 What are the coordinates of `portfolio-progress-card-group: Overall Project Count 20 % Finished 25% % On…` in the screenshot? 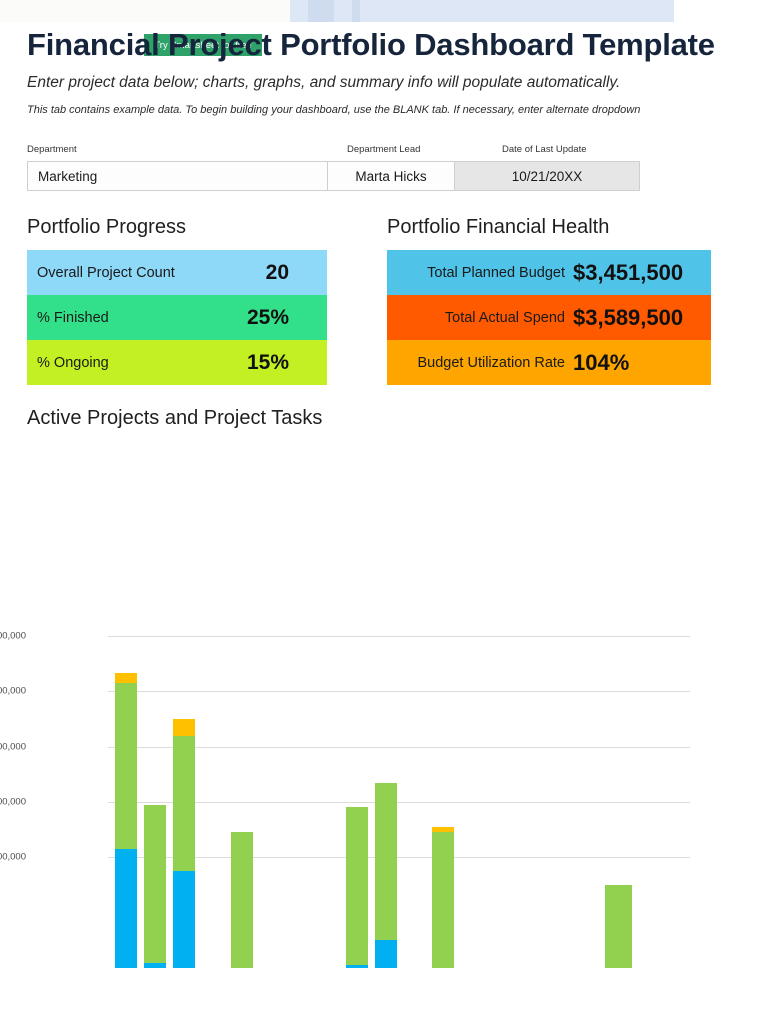 It's located at (177, 317).